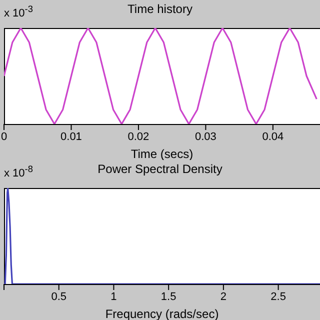 This screenshot has height=320, width=320. What do you see at coordinates (205, 136) in the screenshot?
I see `x-tick-label: 0.03` at bounding box center [205, 136].